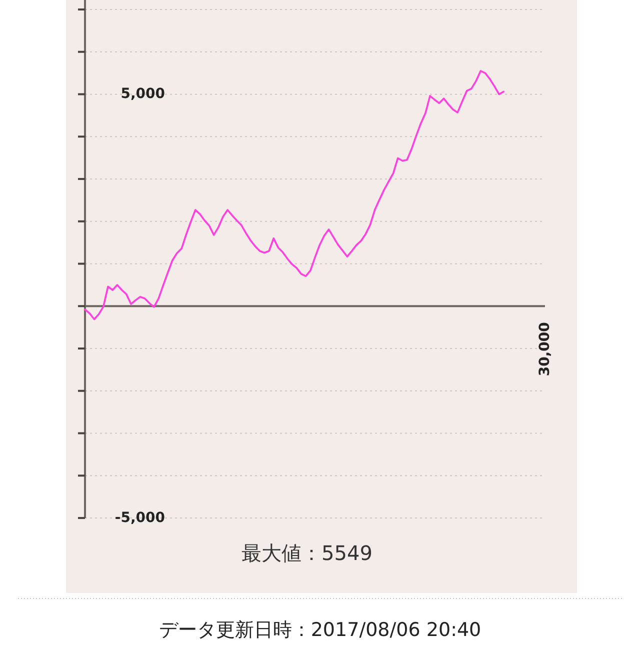  Describe the element at coordinates (307, 553) in the screenshot. I see `annotation: 最大値：5549` at that location.